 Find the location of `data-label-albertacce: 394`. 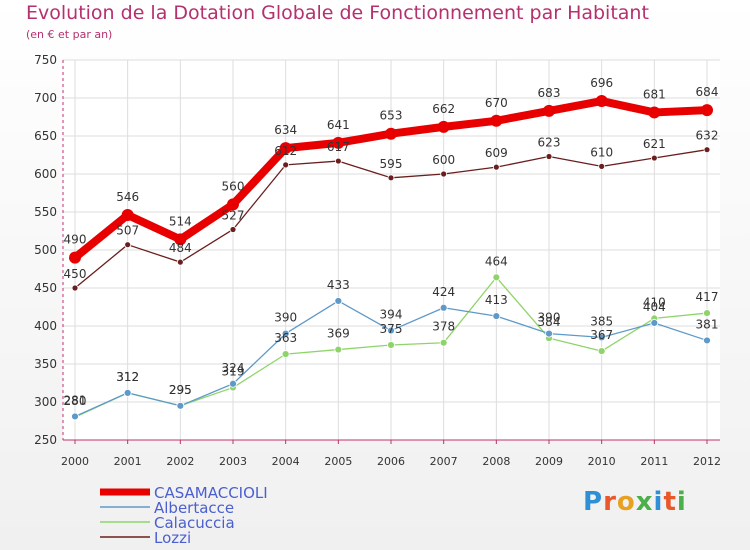

data-label-albertacce: 394 is located at coordinates (391, 315).